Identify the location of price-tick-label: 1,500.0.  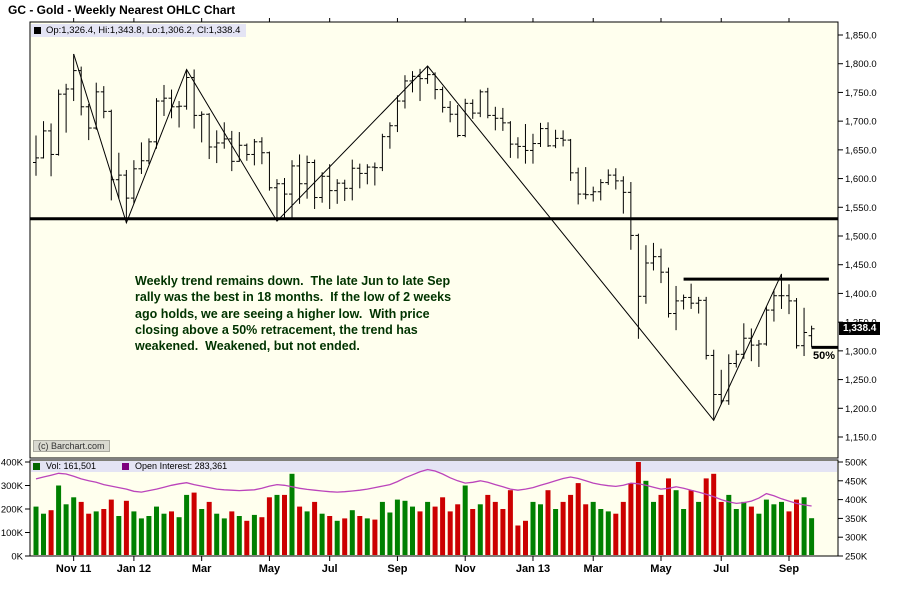
(861, 237).